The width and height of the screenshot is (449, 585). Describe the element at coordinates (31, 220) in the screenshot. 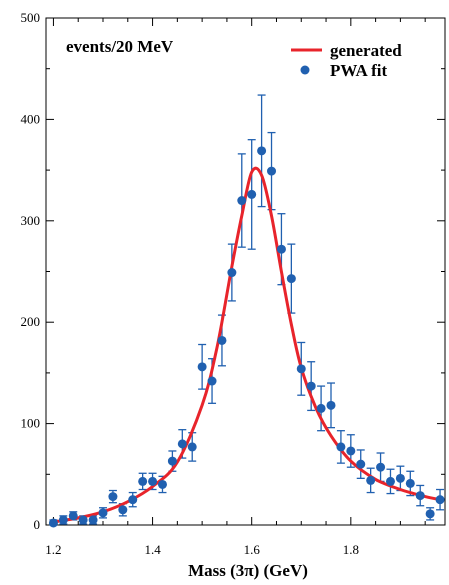

I see `y-tick-label: 300` at that location.